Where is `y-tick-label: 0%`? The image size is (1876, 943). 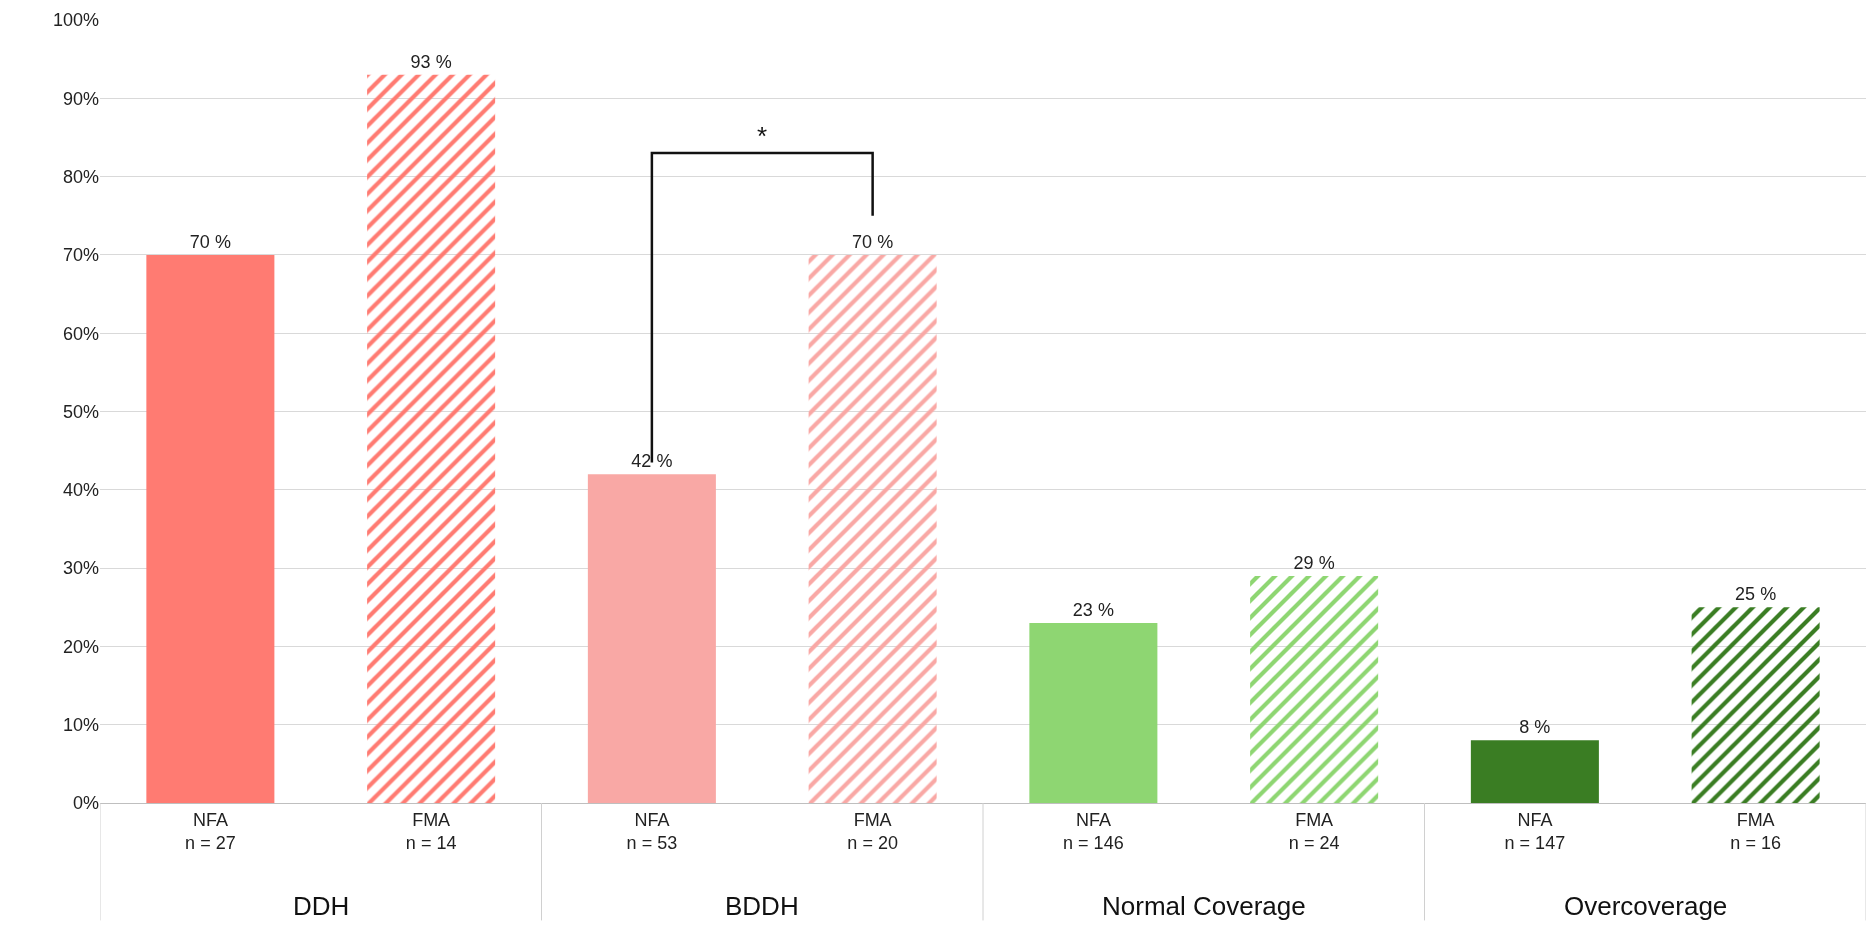
y-tick-label: 0% is located at coordinates (85, 803).